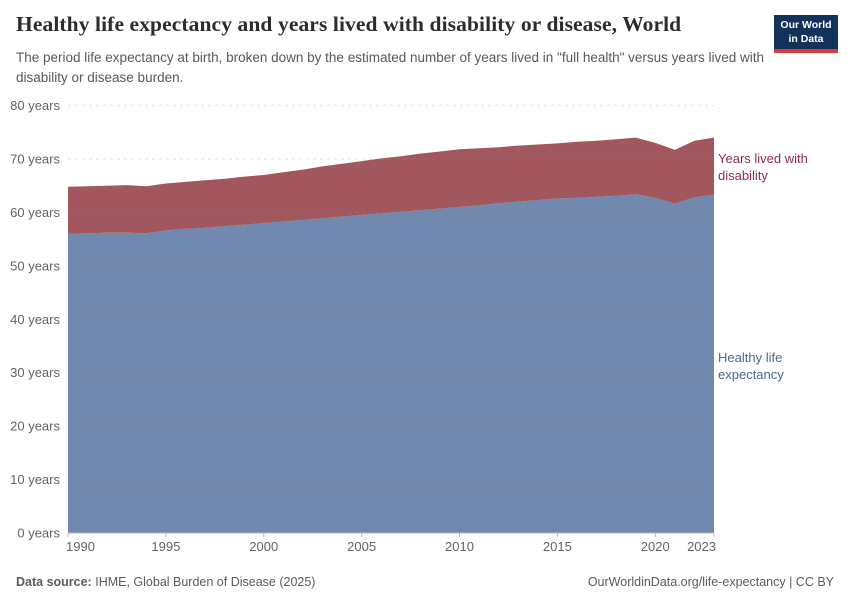 The width and height of the screenshot is (850, 600). What do you see at coordinates (35, 105) in the screenshot?
I see `y-axis-tick-label: 80 years` at bounding box center [35, 105].